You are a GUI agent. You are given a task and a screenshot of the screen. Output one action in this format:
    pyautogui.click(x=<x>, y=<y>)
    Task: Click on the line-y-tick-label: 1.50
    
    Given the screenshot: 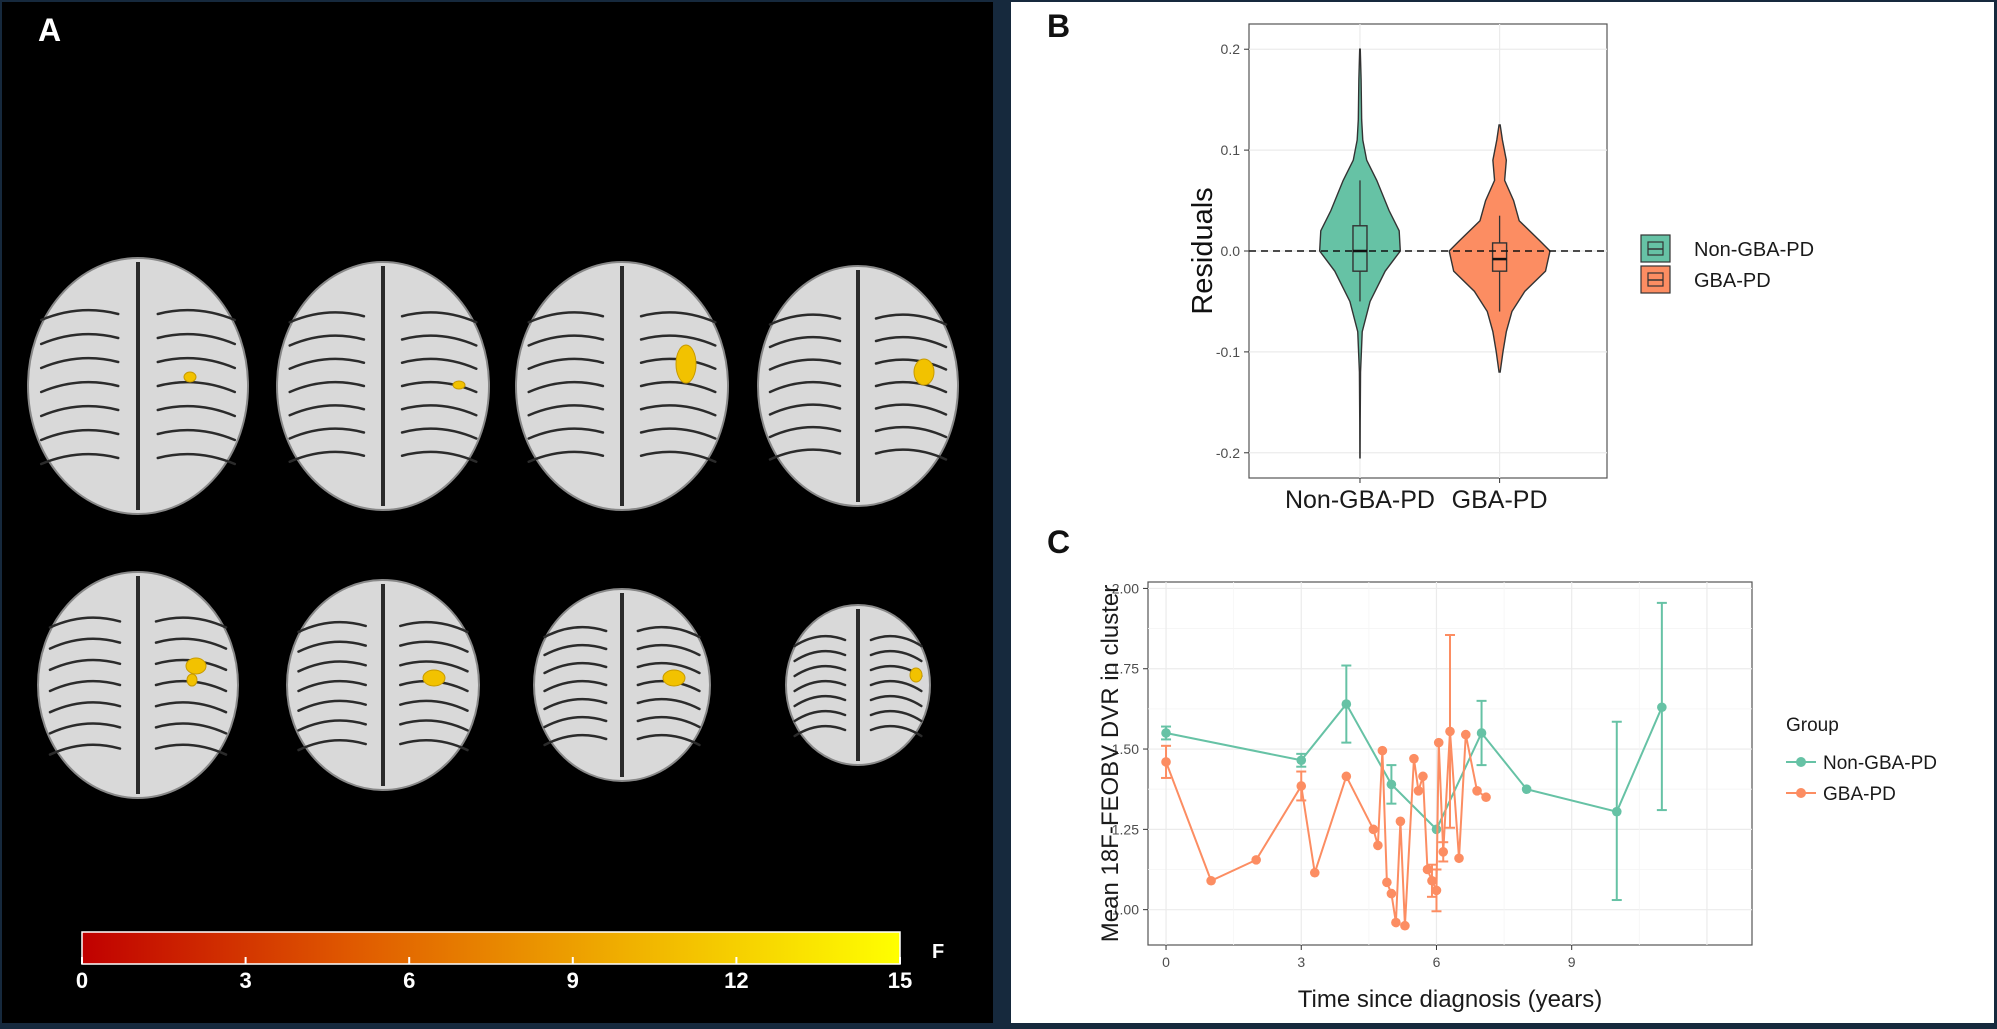 What is the action you would take?
    pyautogui.click(x=1125, y=749)
    